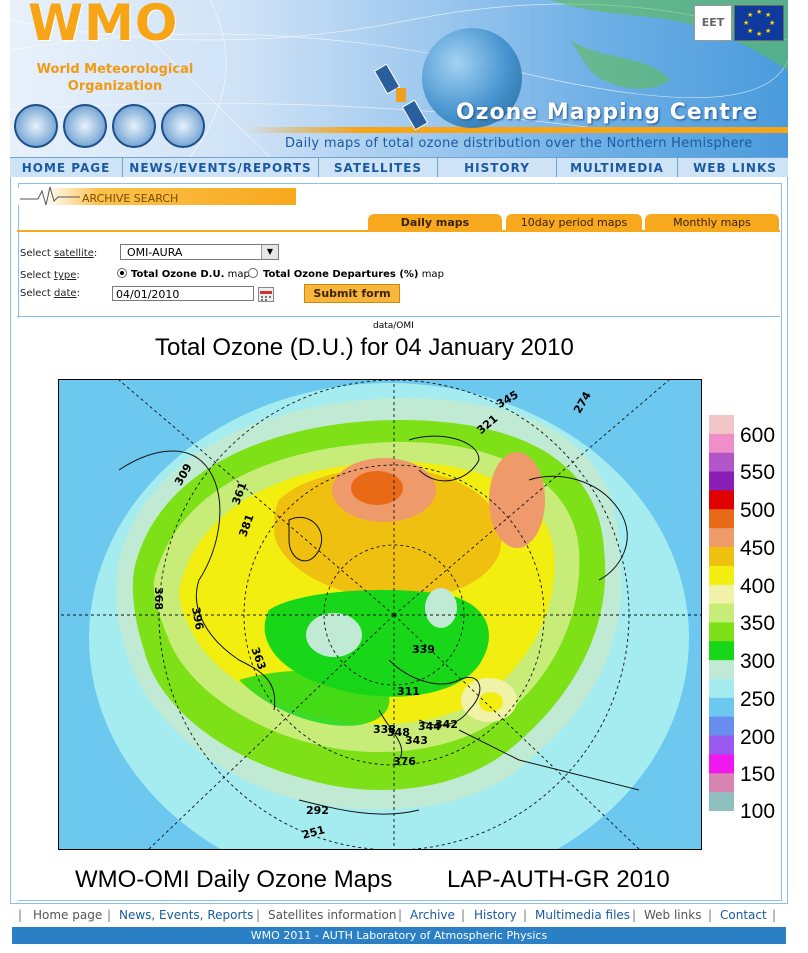 The height and width of the screenshot is (953, 808). Describe the element at coordinates (393, 326) in the screenshot. I see `map-data-source: data/OMI` at that location.